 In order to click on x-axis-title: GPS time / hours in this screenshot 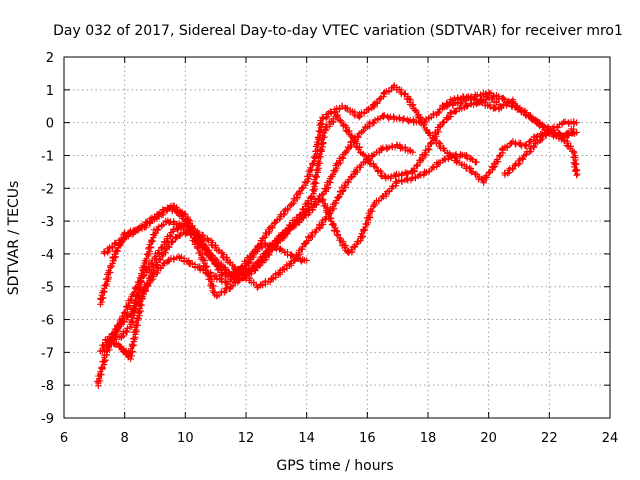, I will do `click(334, 466)`.